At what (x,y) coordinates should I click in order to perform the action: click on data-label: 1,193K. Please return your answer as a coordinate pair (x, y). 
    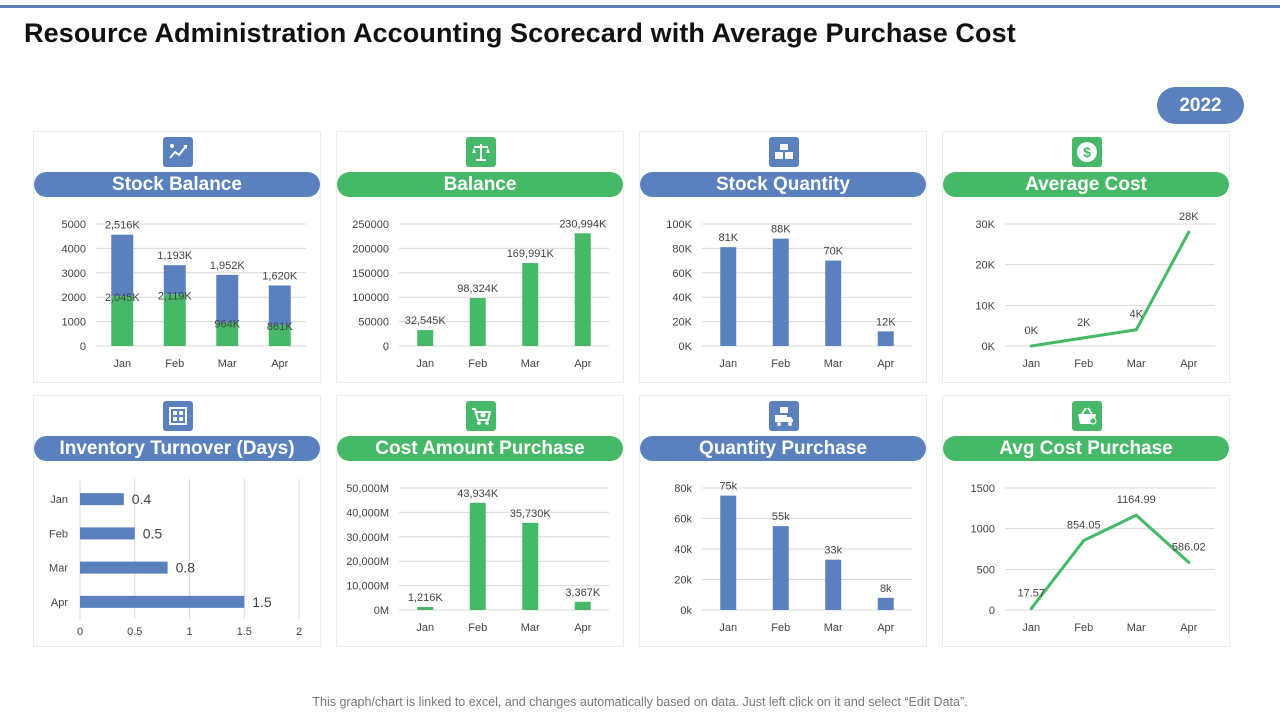
    Looking at the image, I should click on (175, 256).